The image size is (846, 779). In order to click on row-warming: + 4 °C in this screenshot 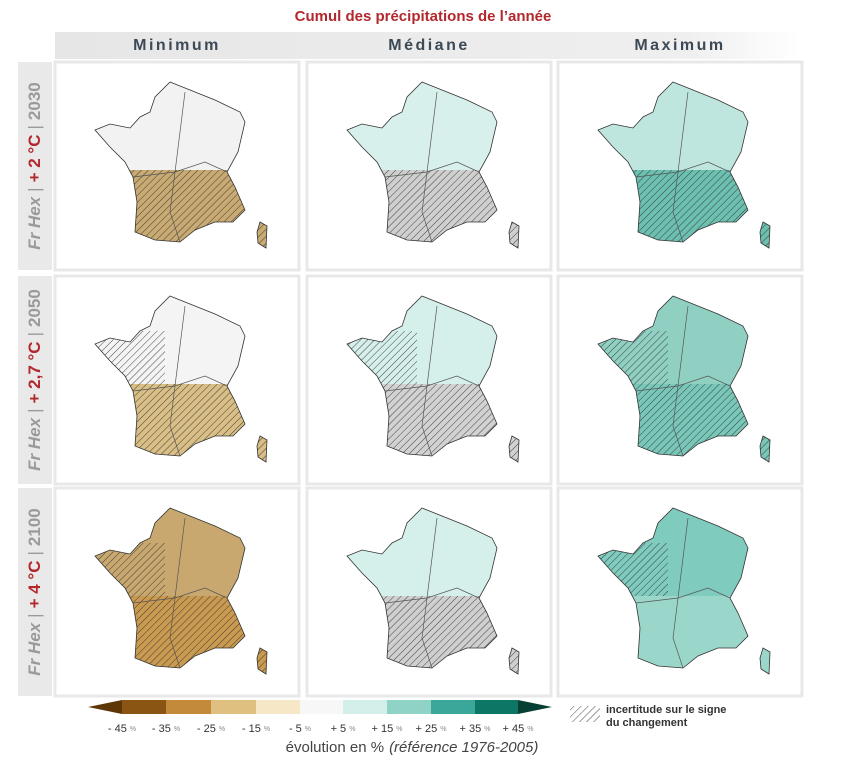, I will do `click(34, 585)`.